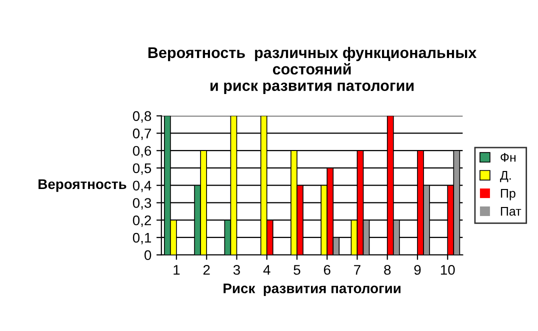 This screenshot has height=331, width=538. What do you see at coordinates (82, 185) in the screenshot?
I see `y-axis-title: Вероятность` at bounding box center [82, 185].